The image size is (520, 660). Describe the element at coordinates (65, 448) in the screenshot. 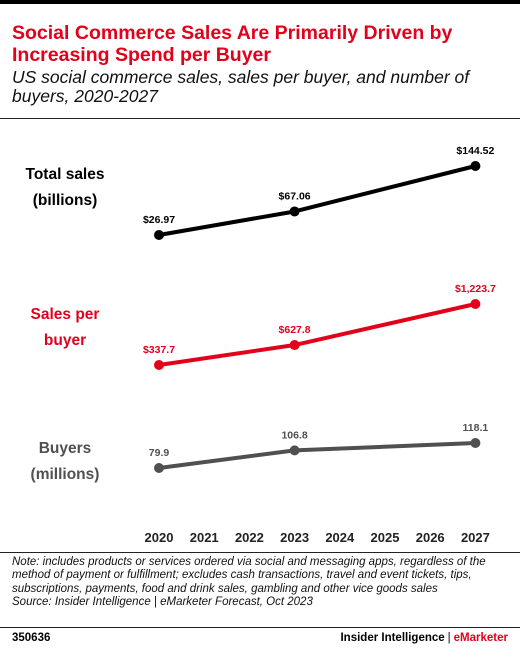

I see `series-label: Buyers` at that location.